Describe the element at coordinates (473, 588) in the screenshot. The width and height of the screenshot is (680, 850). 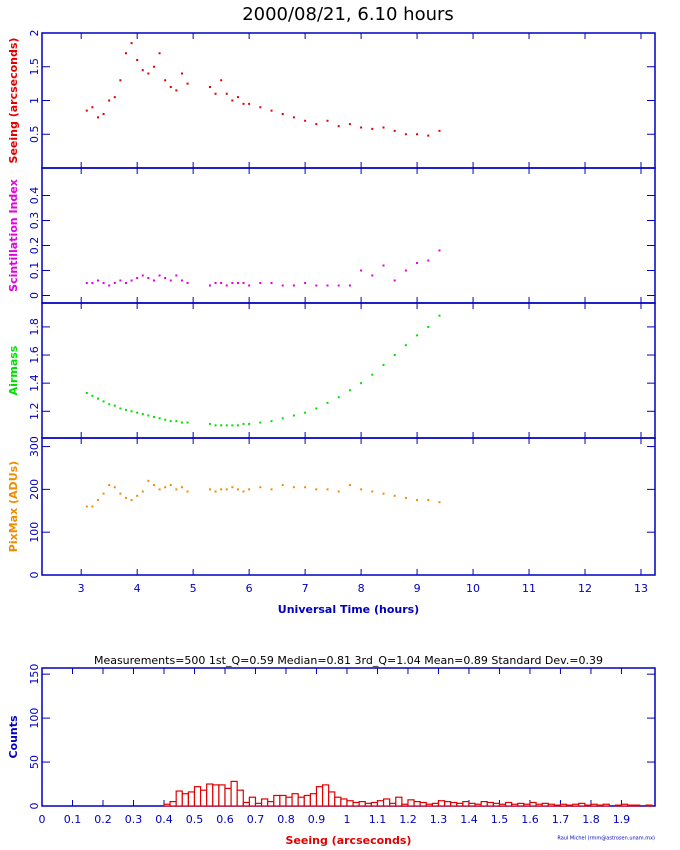
I see `x-tick-label: 10` at that location.